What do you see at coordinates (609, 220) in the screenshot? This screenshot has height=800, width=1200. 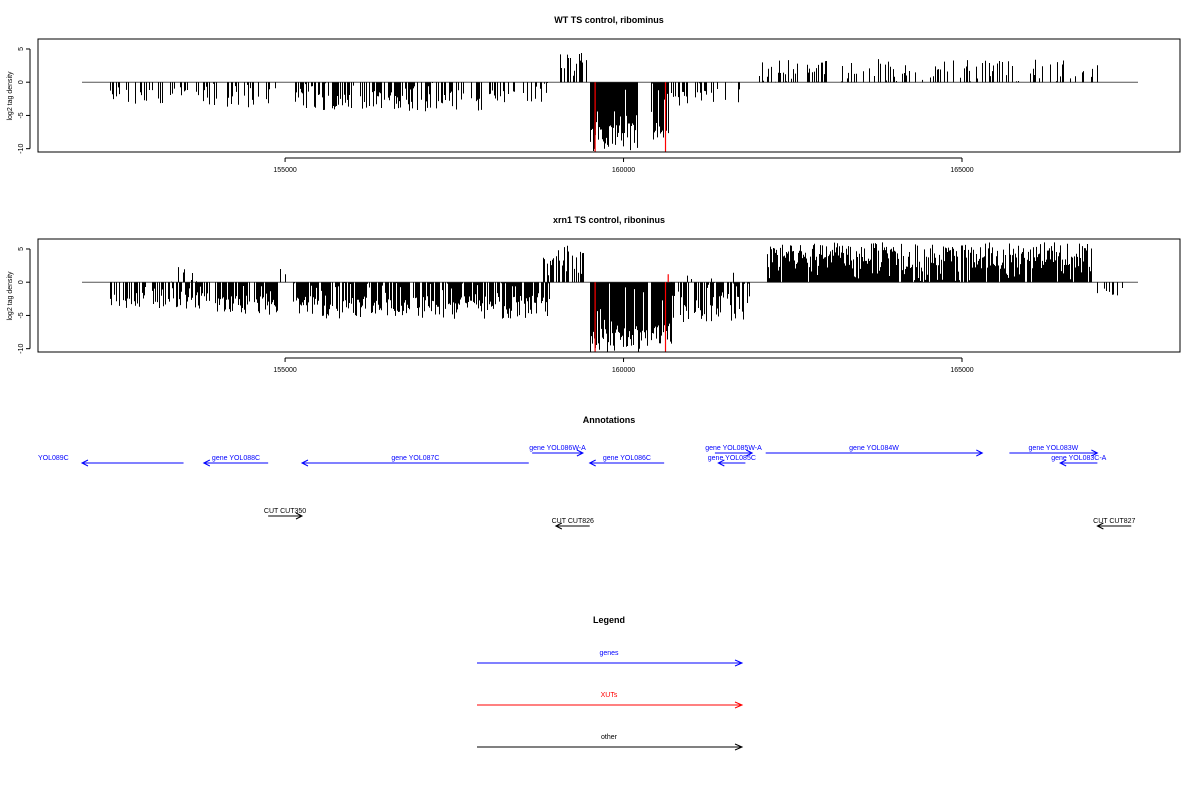 I see `panel-title: xrn1 TS control, riboninus` at bounding box center [609, 220].